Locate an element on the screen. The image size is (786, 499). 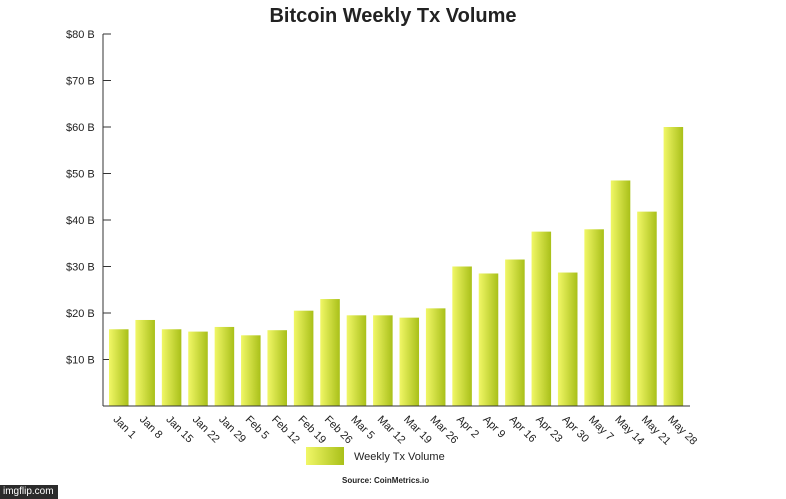
x-tick-label: Apr 30 is located at coordinates (575, 429).